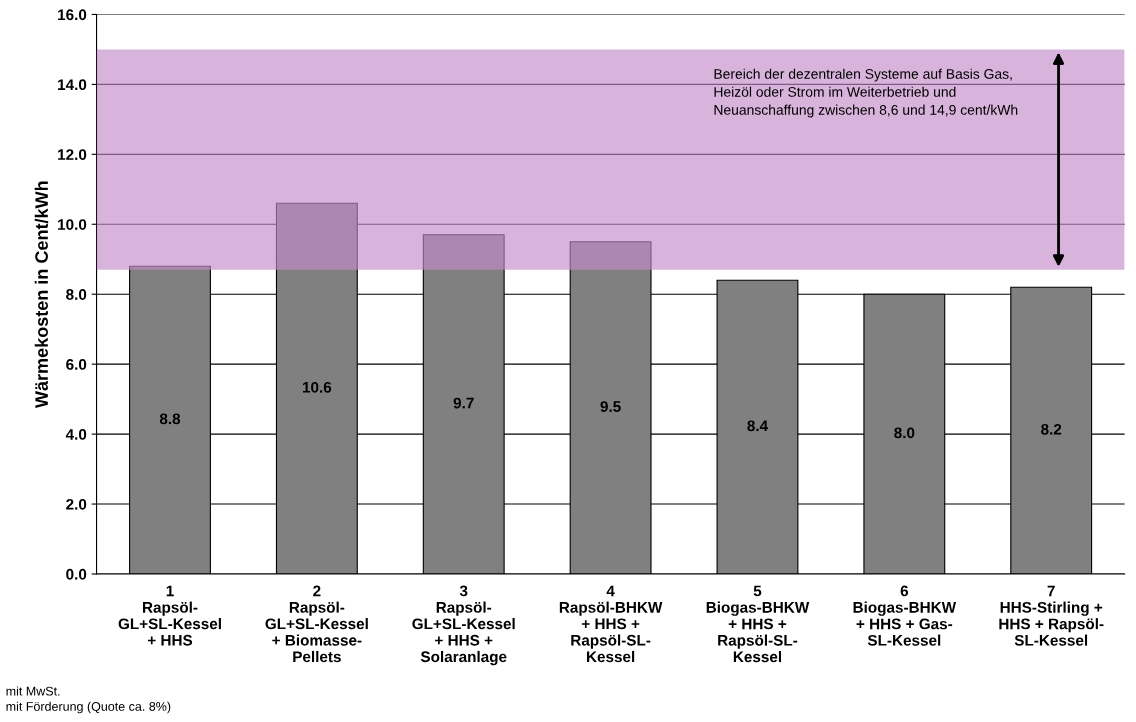 The width and height of the screenshot is (1136, 722). Describe the element at coordinates (72, 155) in the screenshot. I see `y-tick-label: 12.0` at that location.